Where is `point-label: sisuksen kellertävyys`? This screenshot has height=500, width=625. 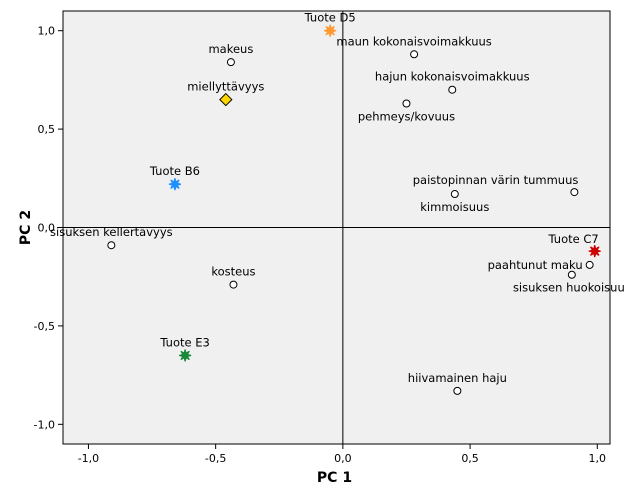
point-label: sisuksen kellertävyys is located at coordinates (111, 232).